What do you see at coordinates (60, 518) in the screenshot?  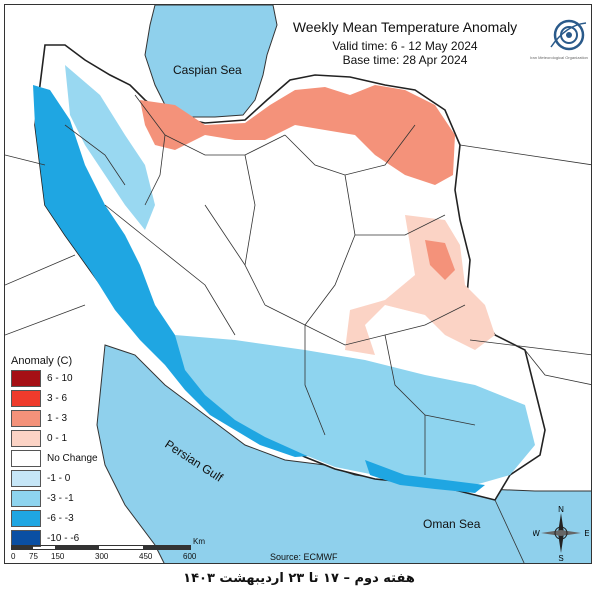 I see `legend-label: -6 - -3` at bounding box center [60, 518].